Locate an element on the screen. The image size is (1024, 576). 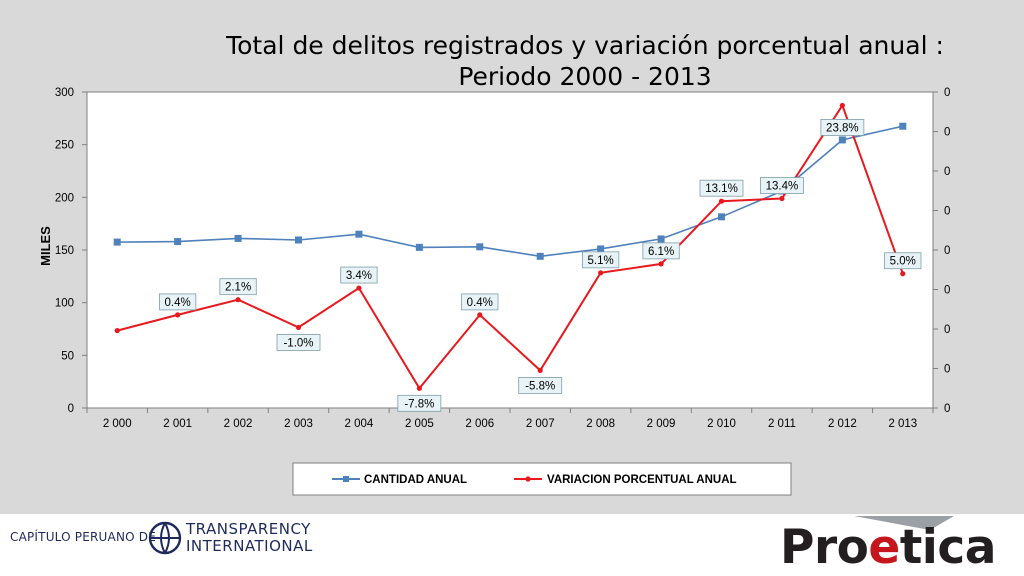
chart-title-line2: Periodo 2000 - 2013 is located at coordinates (585, 76).